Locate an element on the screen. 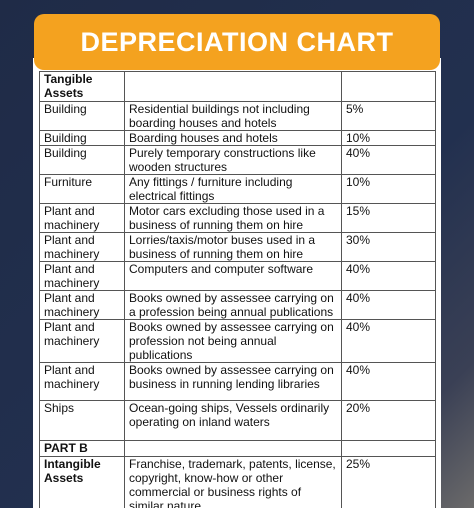 This screenshot has height=508, width=474. depreciation-rate: 30% is located at coordinates (388, 247).